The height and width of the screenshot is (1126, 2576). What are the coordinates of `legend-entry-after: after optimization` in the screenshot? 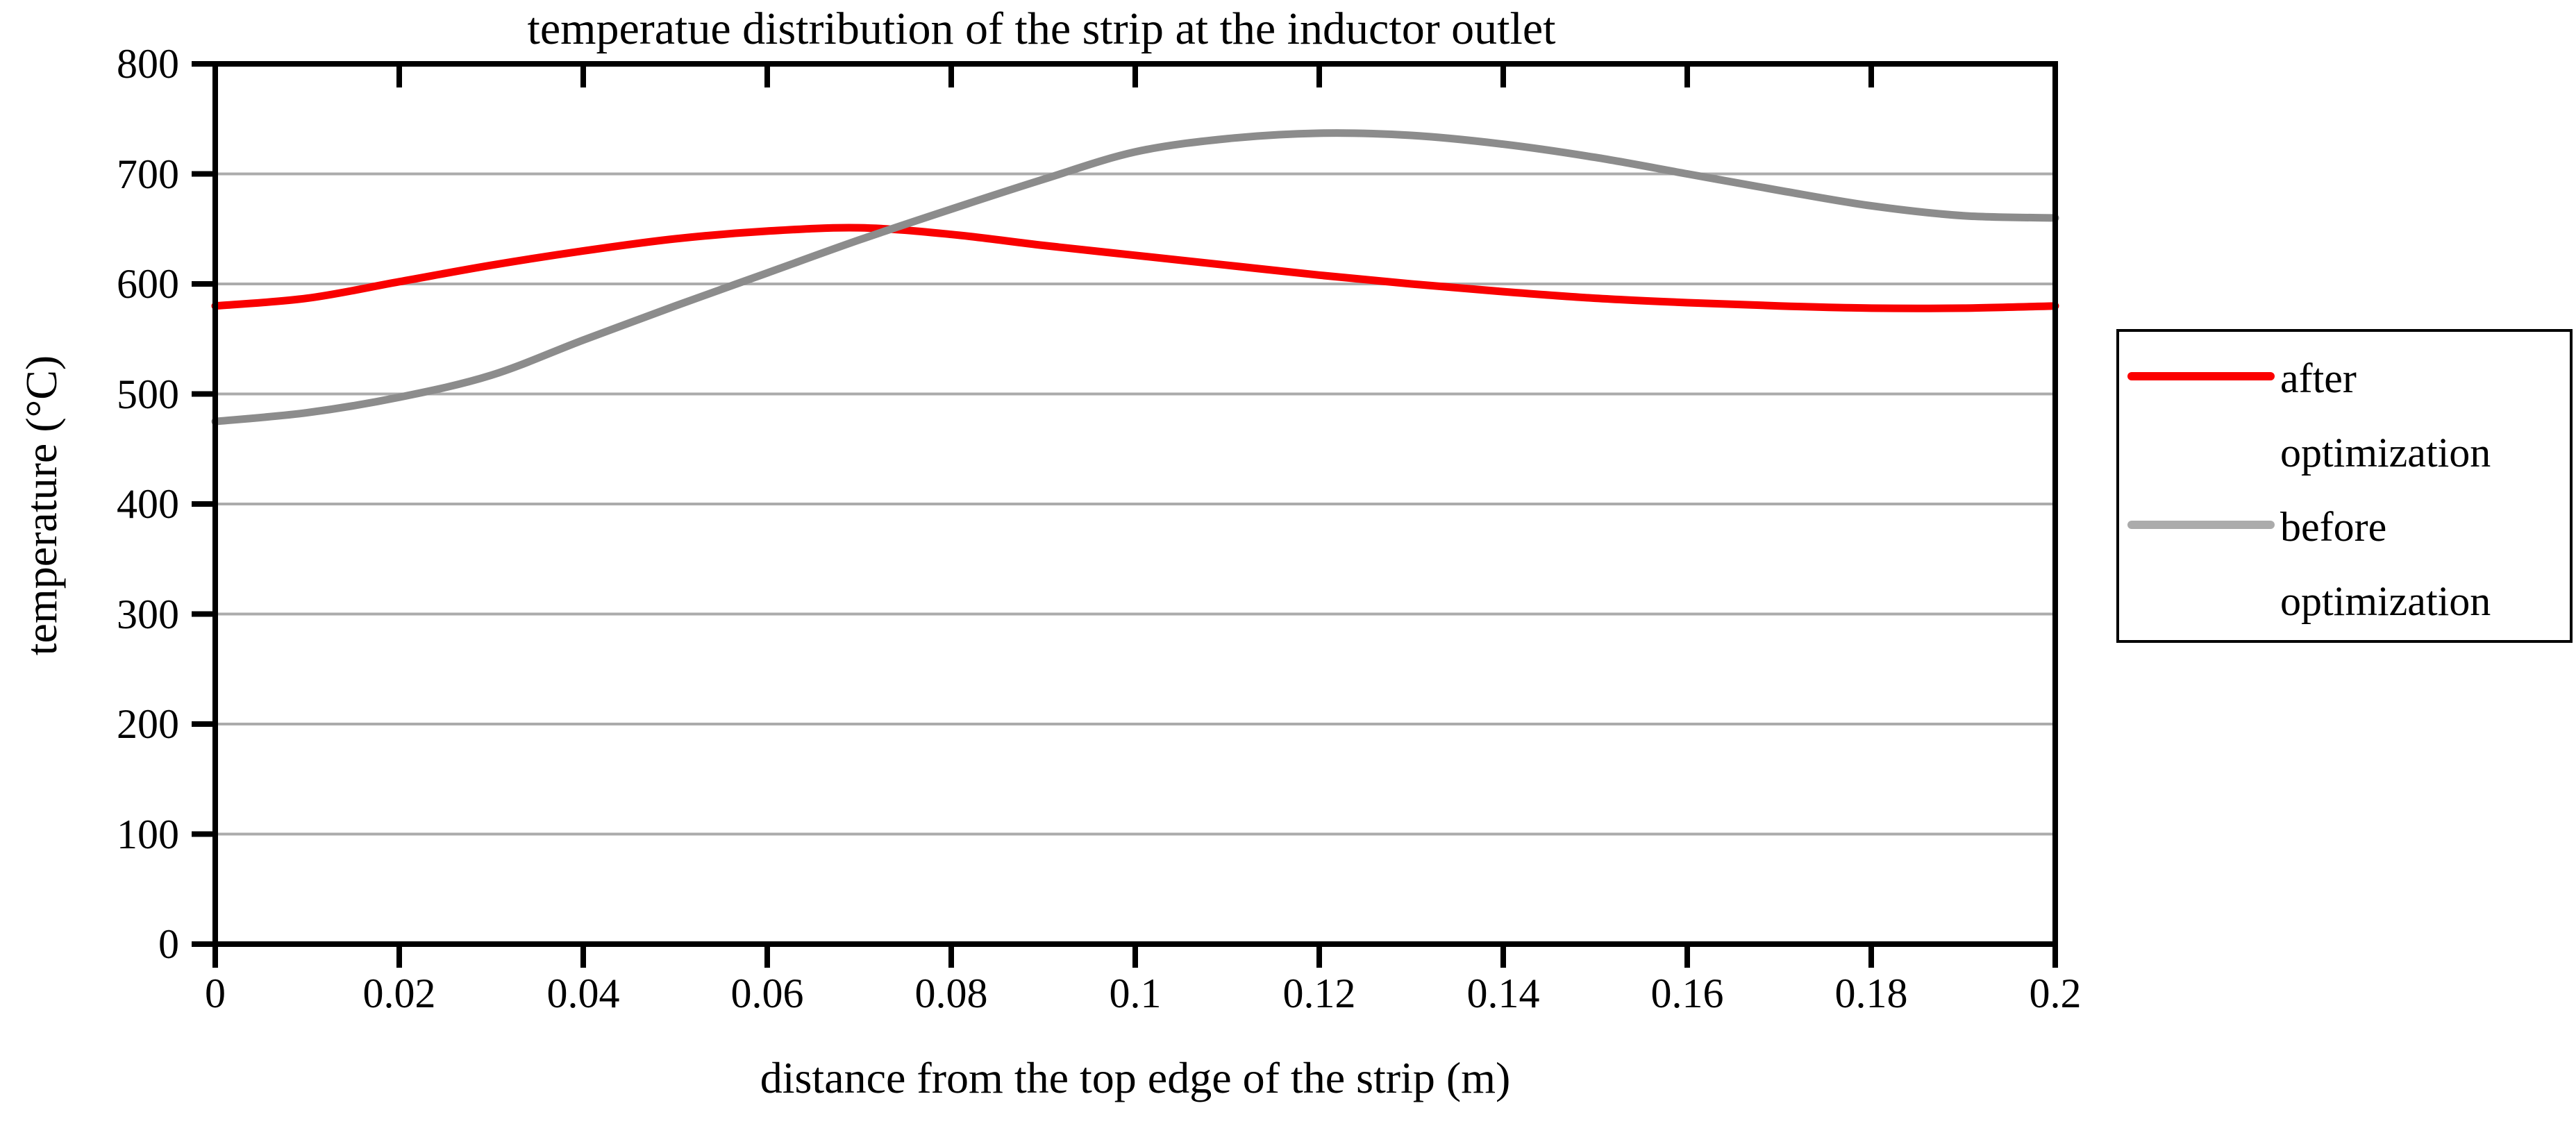 It's located at (2348, 416).